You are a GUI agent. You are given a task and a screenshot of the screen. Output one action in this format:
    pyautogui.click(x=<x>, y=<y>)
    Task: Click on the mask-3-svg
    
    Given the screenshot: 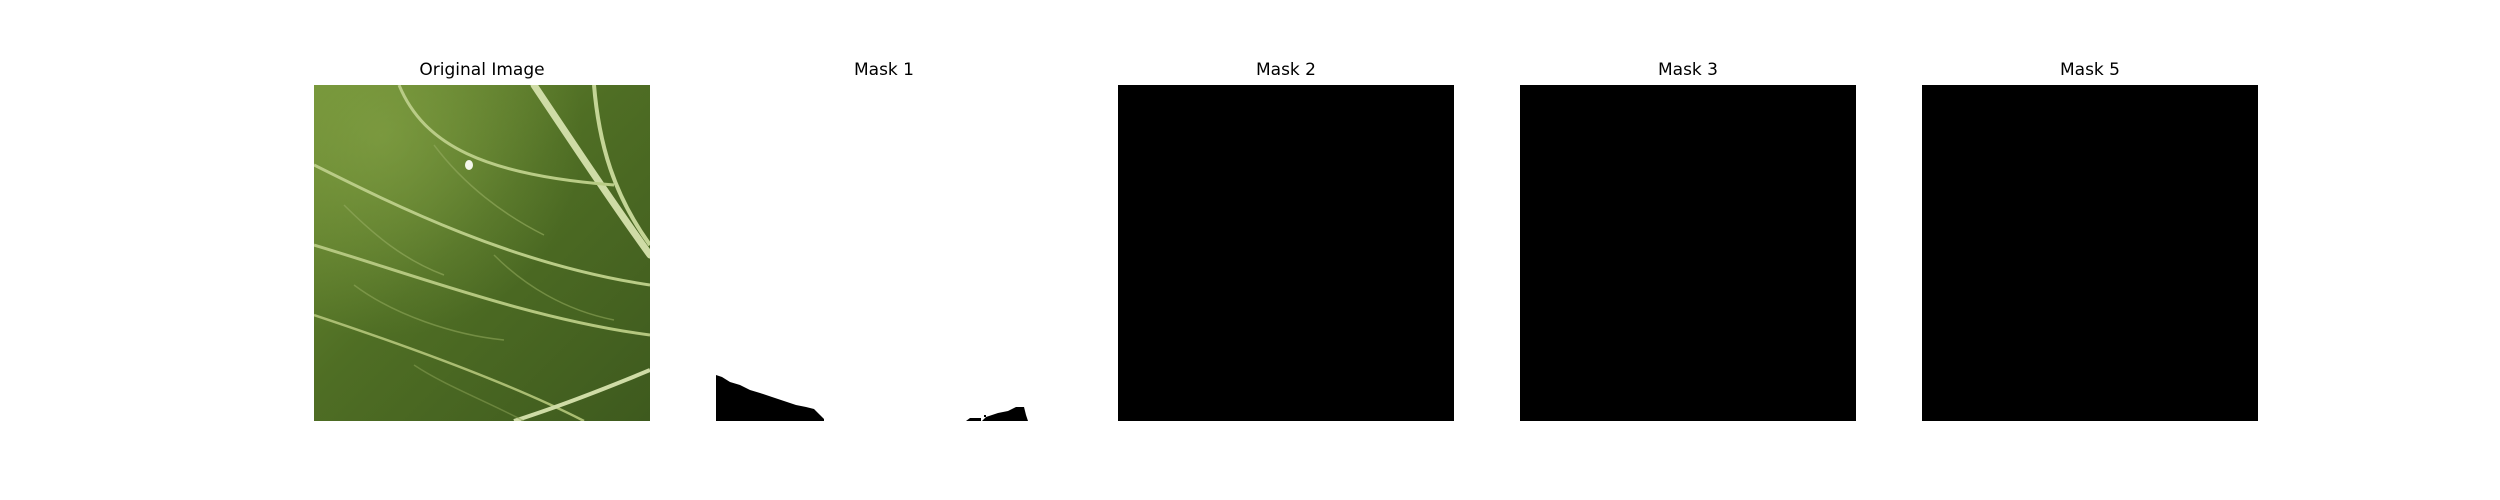 What is the action you would take?
    pyautogui.click(x=1688, y=253)
    